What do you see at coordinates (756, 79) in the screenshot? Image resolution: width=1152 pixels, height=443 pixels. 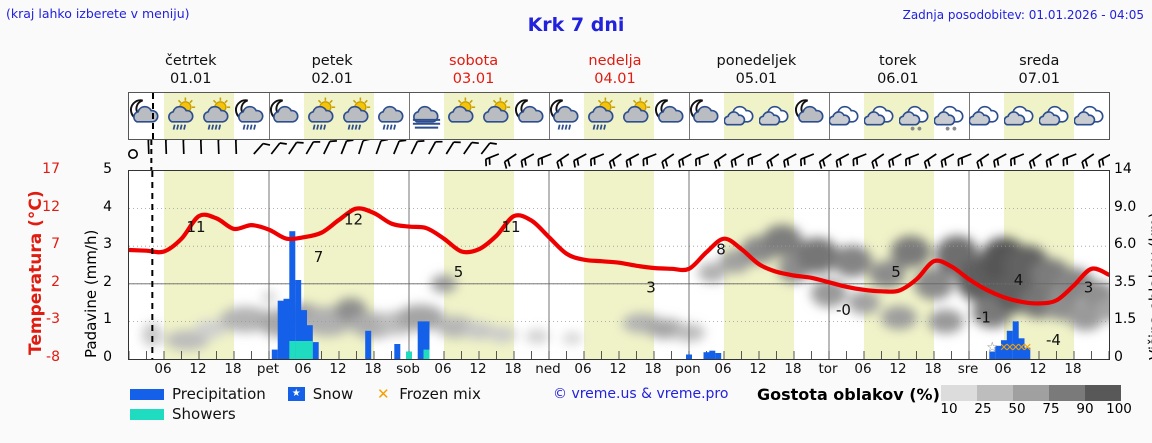 I see `day-date: 05.01` at bounding box center [756, 79].